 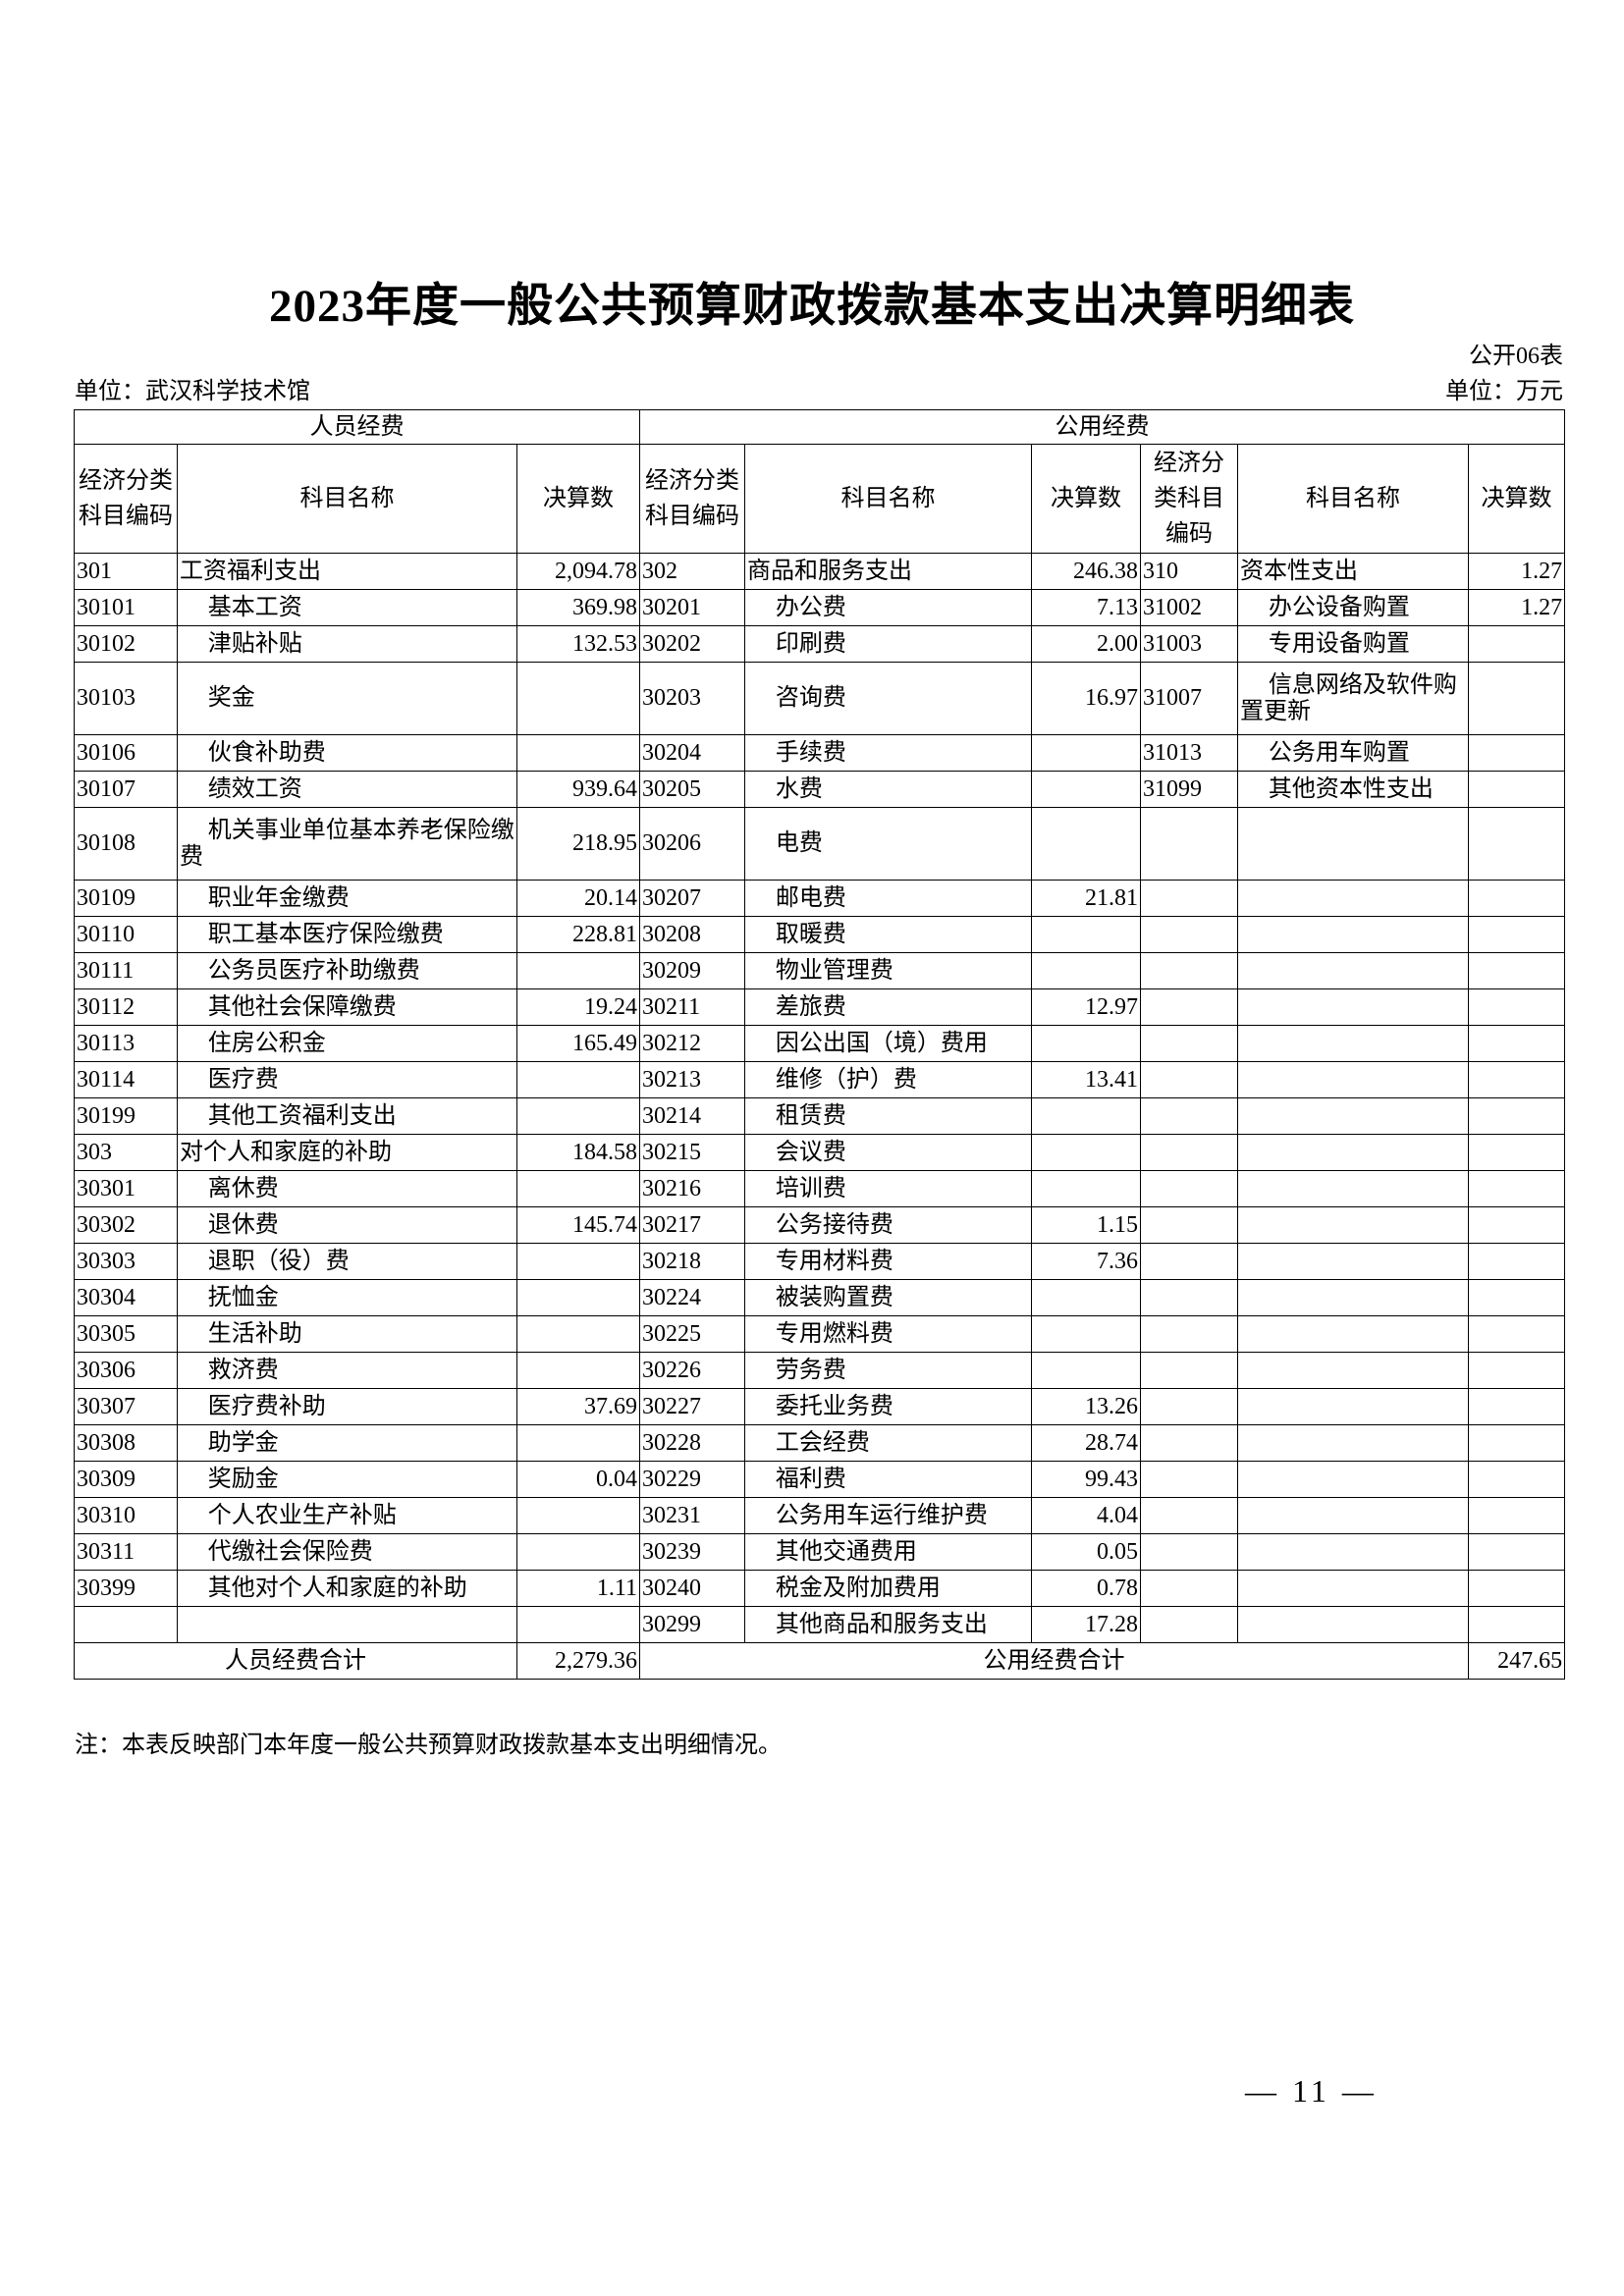 What do you see at coordinates (1189, 644) in the screenshot?
I see `cell-code: 31003` at bounding box center [1189, 644].